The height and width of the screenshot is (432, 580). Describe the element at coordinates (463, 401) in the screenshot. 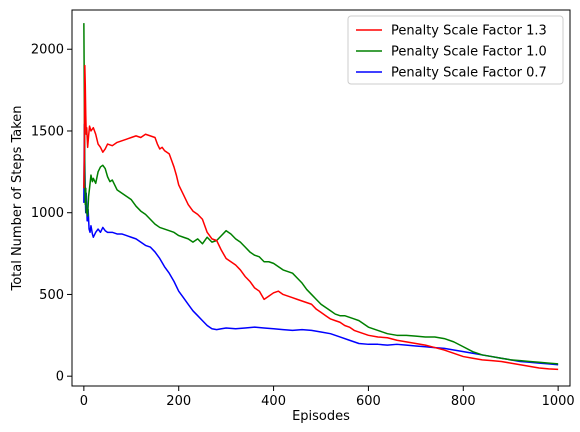

I see `x-tick-label: 800` at that location.